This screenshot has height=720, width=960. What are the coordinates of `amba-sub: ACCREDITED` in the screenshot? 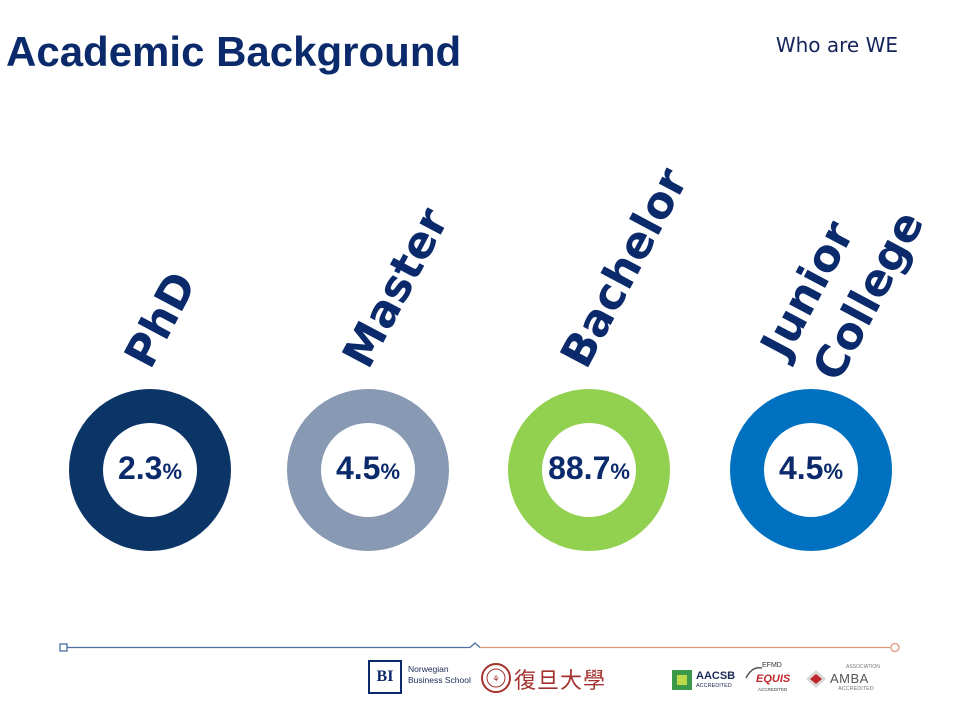 It's located at (856, 689).